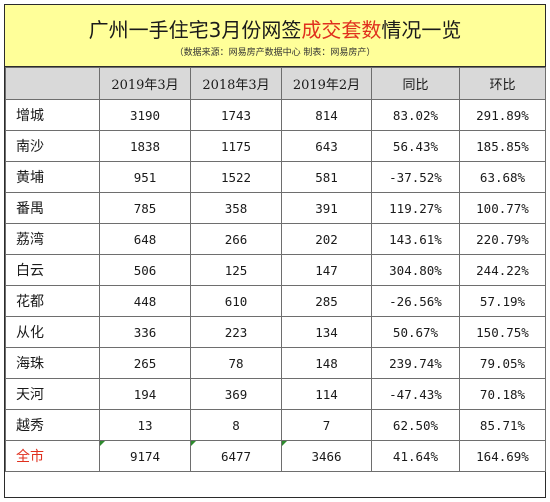  I want to click on cell-mar-2019: 506, so click(145, 270).